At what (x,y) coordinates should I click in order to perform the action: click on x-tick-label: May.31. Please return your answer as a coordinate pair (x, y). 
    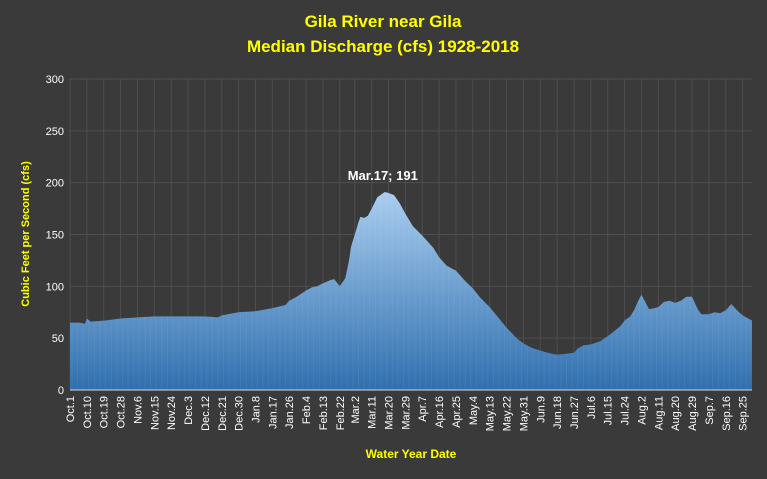
    Looking at the image, I should click on (524, 413).